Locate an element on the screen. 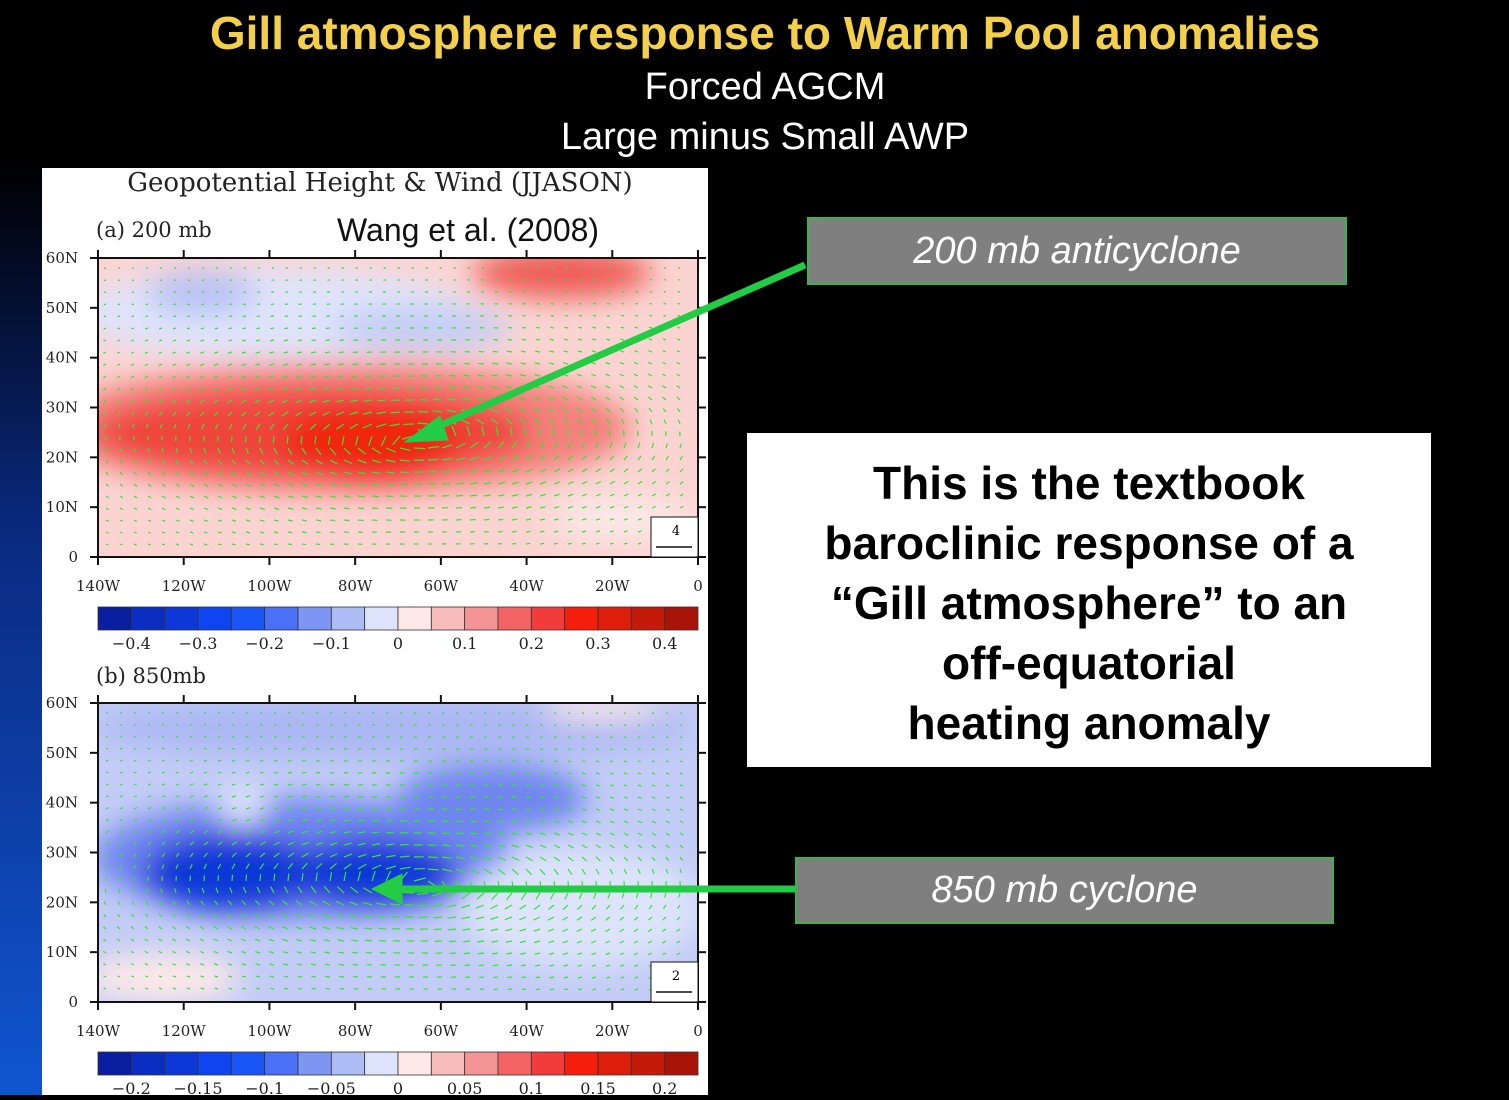 This screenshot has height=1100, width=1509. explanation-line-4: off-equatorial is located at coordinates (1089, 663).